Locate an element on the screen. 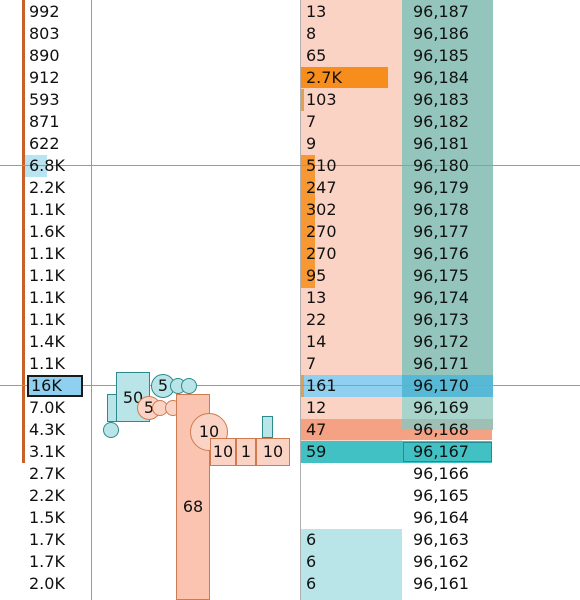 The width and height of the screenshot is (580, 600). bid-size-value: 247 is located at coordinates (321, 187).